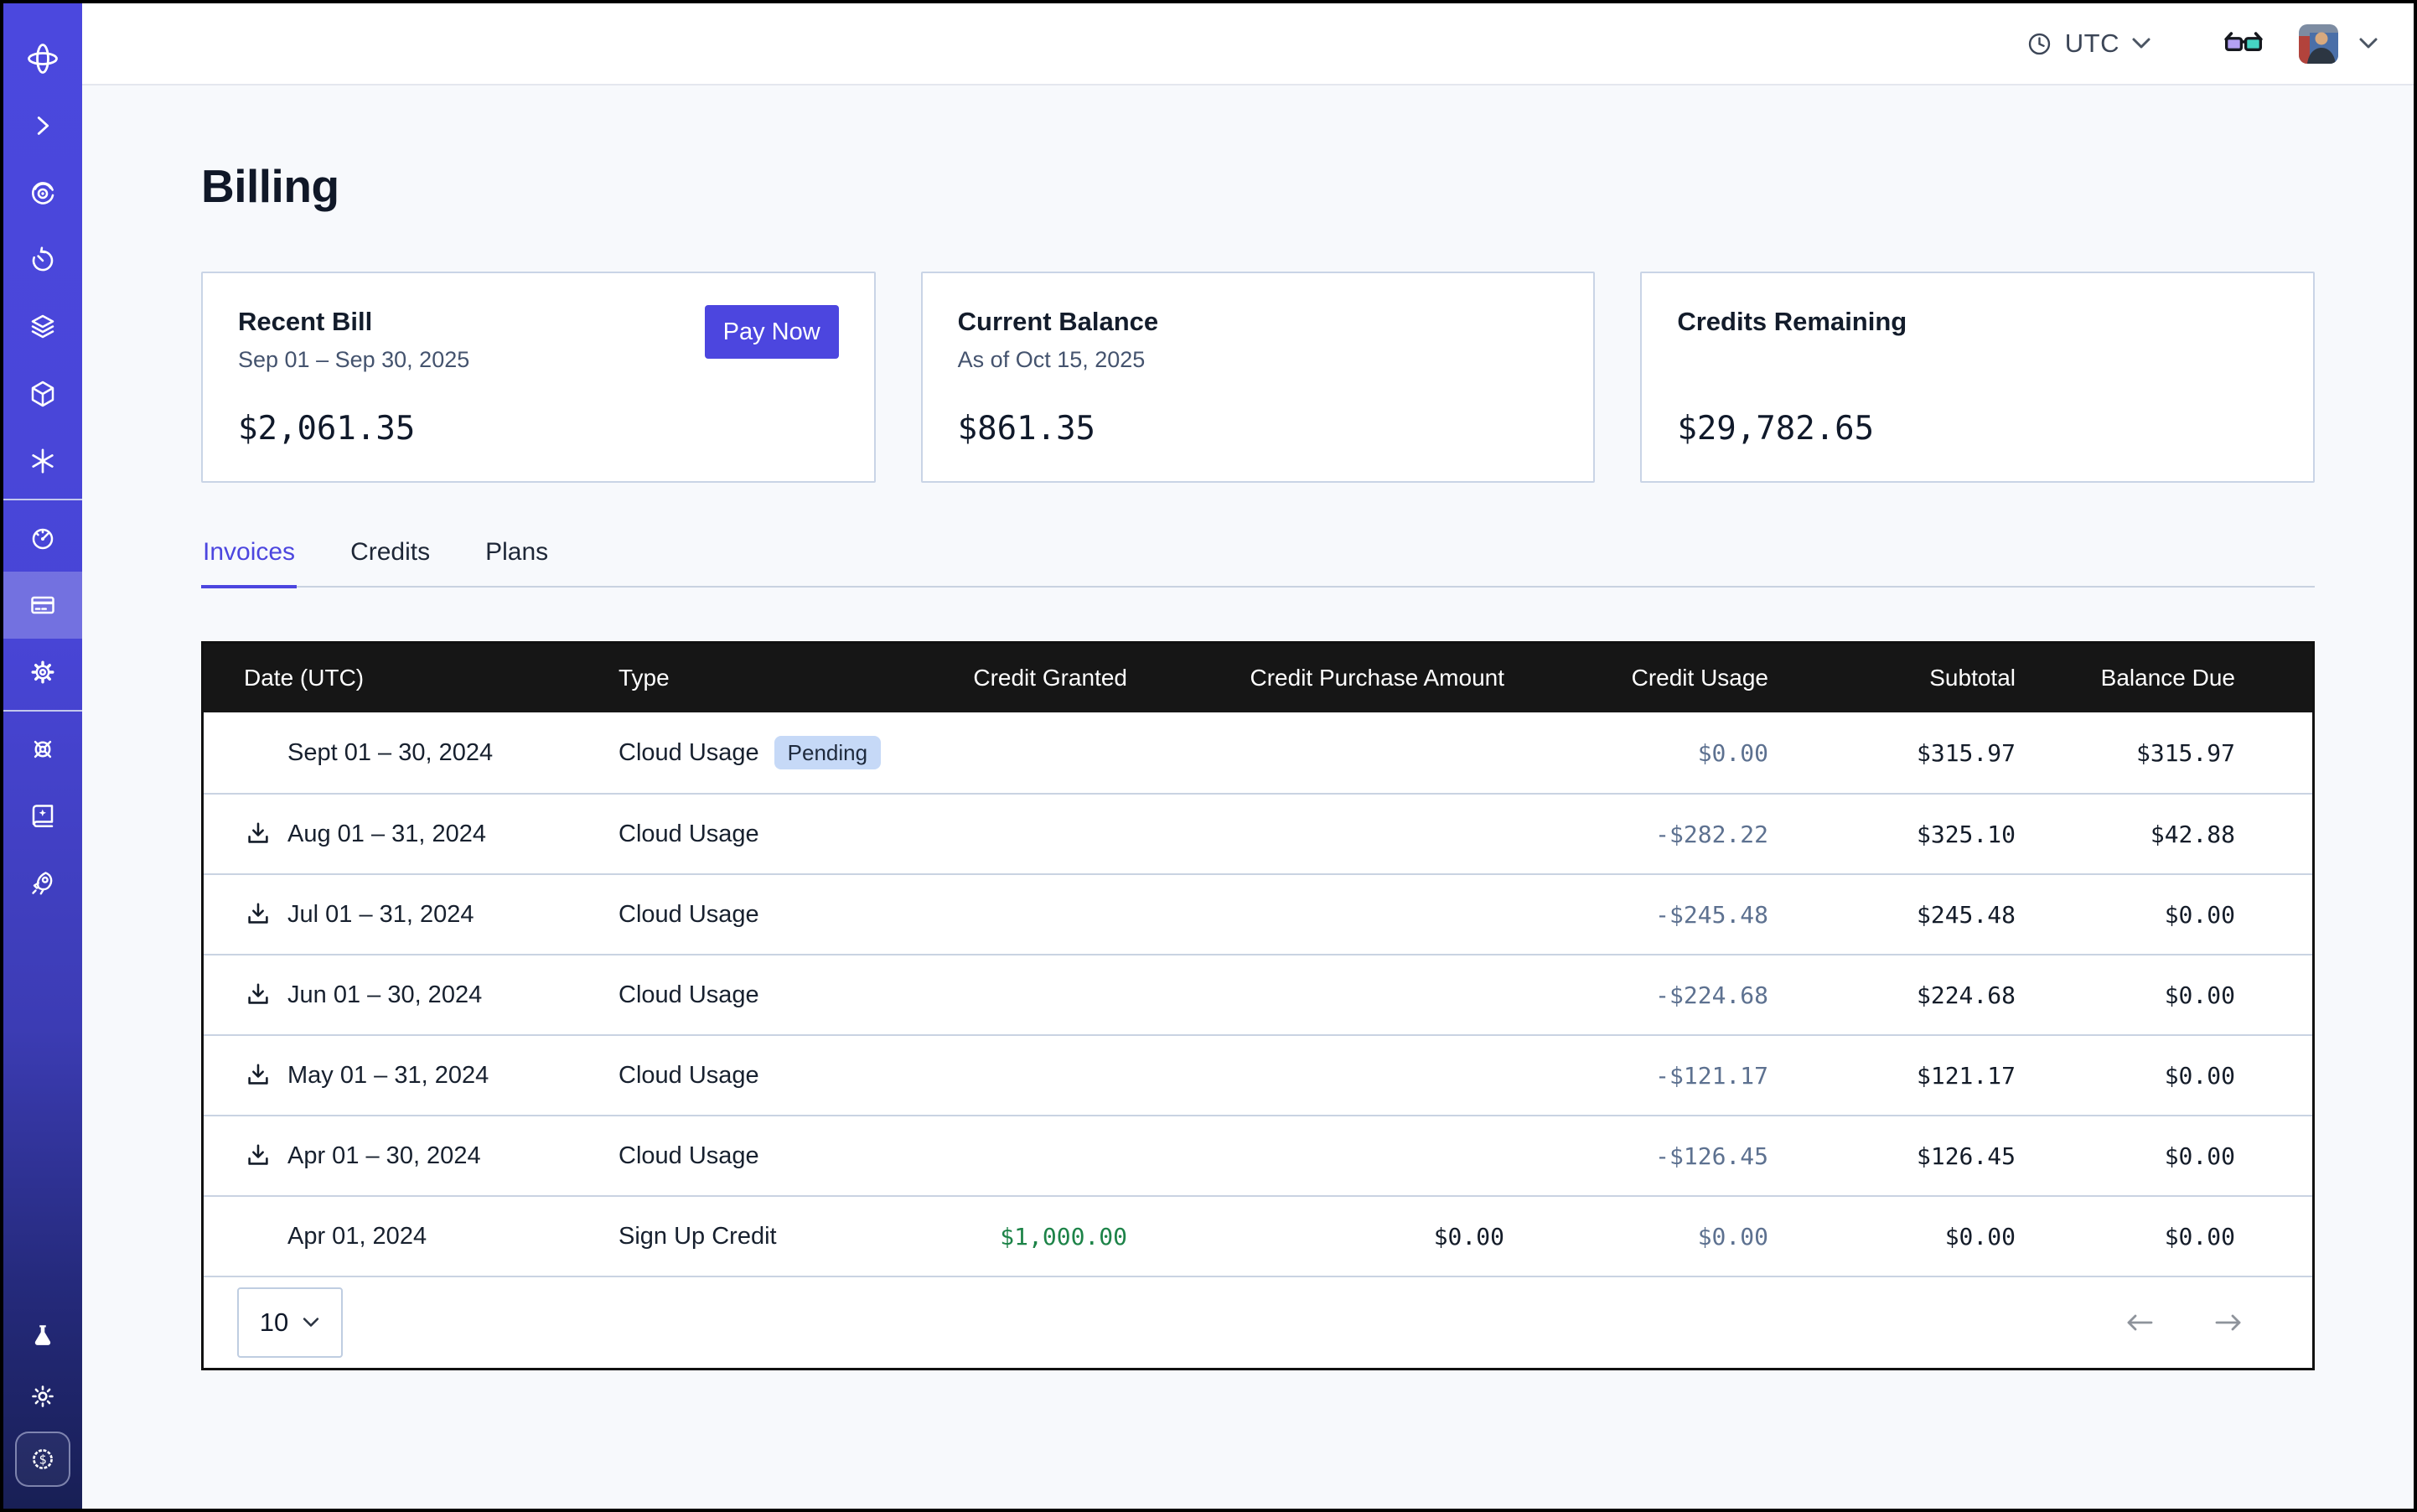  I want to click on card-title: Credits Remaining, so click(1792, 321).